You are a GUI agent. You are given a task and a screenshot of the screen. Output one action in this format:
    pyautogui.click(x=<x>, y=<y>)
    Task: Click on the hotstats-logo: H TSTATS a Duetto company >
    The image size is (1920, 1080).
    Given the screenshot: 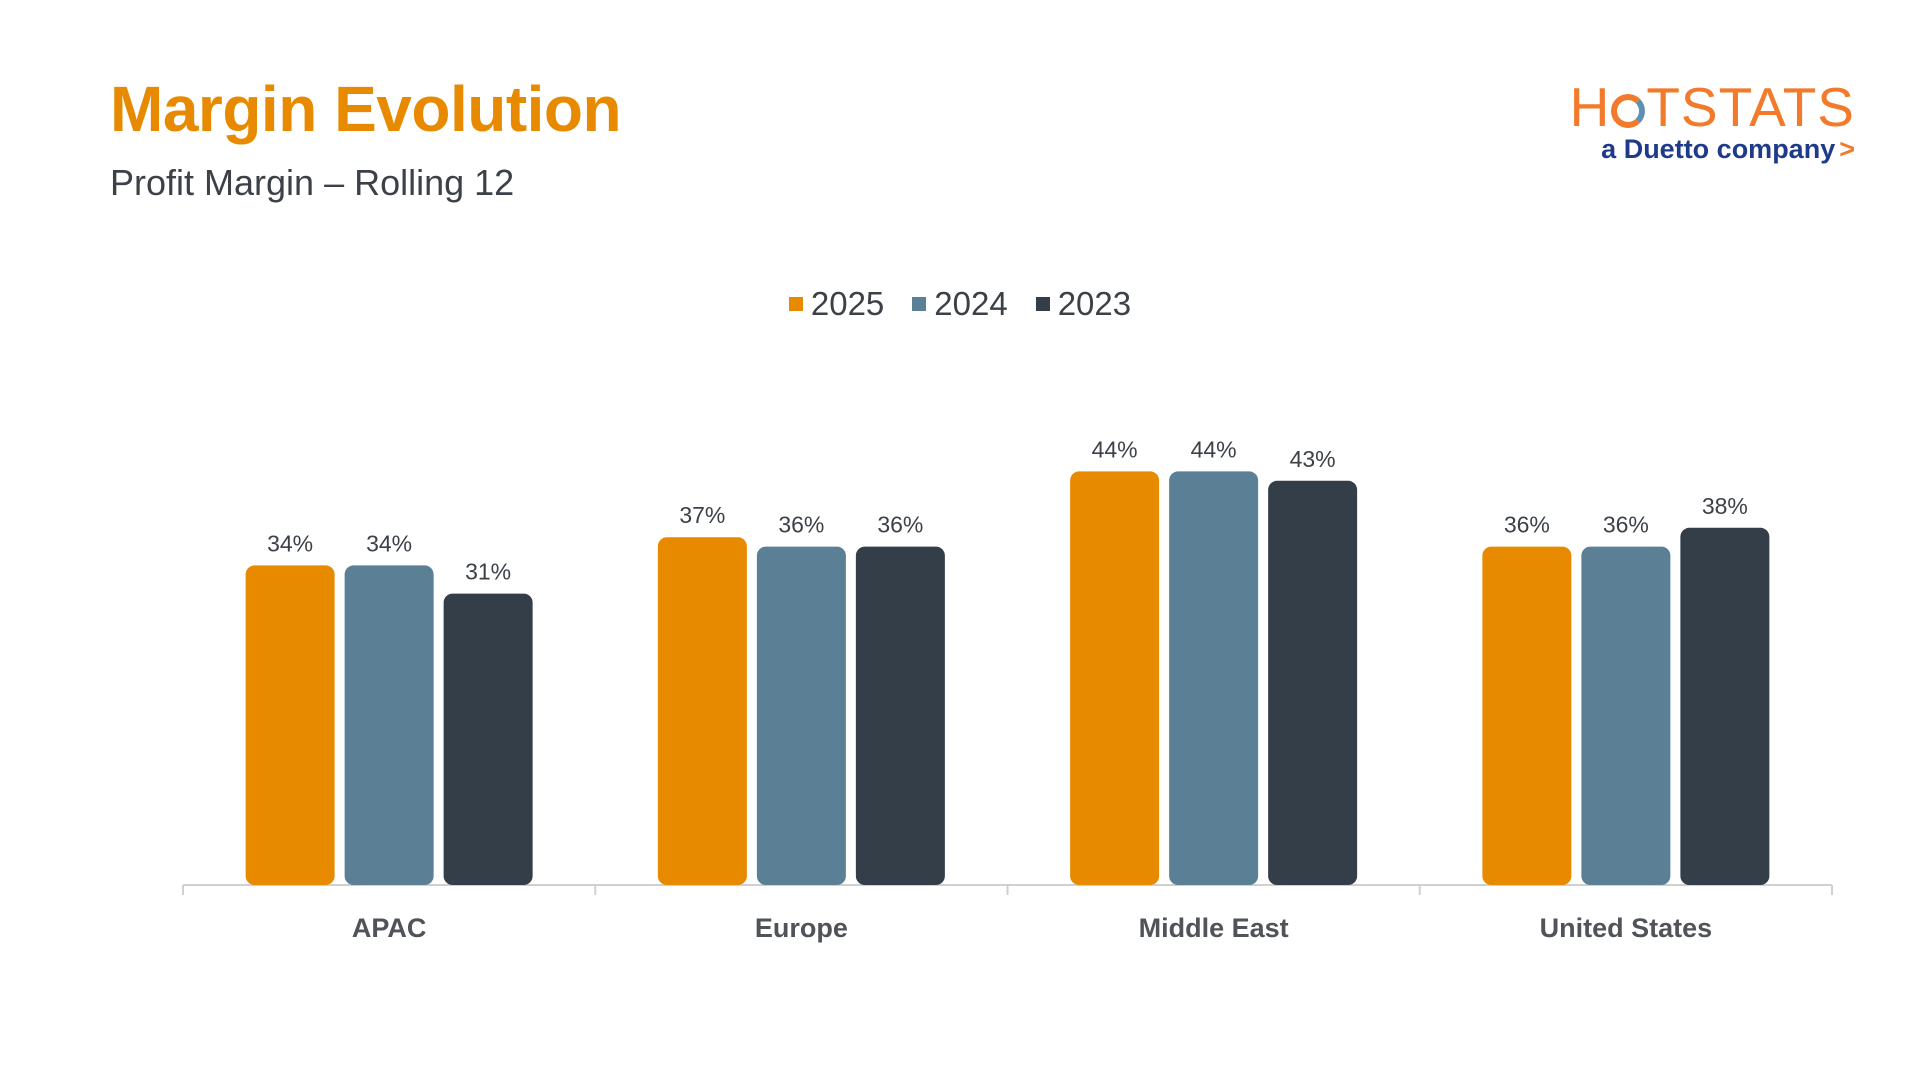 What is the action you would take?
    pyautogui.click(x=1712, y=122)
    